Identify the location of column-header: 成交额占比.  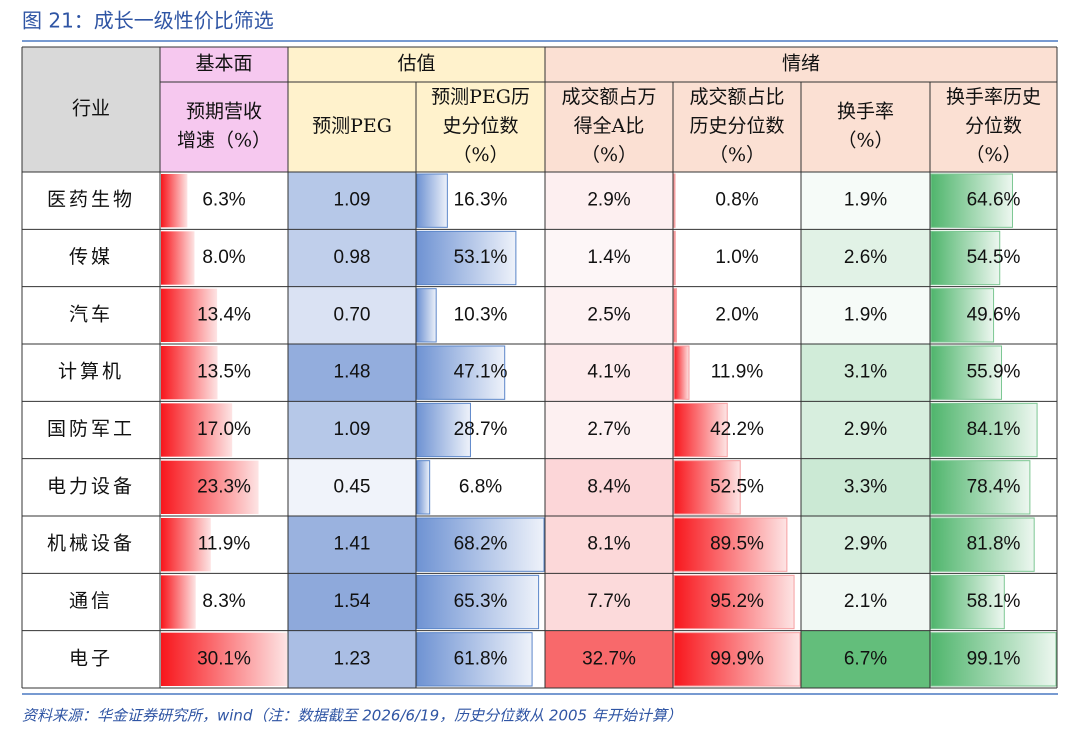
(736, 97).